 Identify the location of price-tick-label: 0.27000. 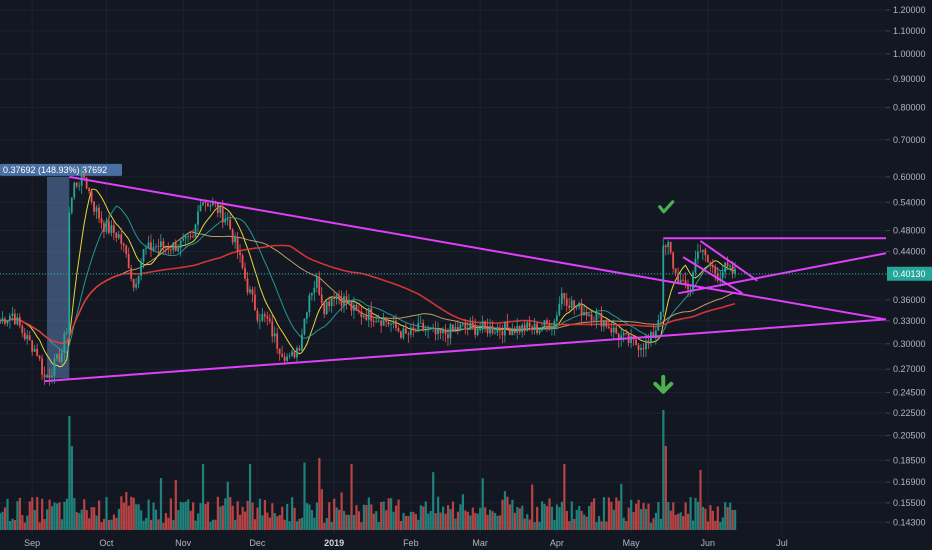
(909, 369).